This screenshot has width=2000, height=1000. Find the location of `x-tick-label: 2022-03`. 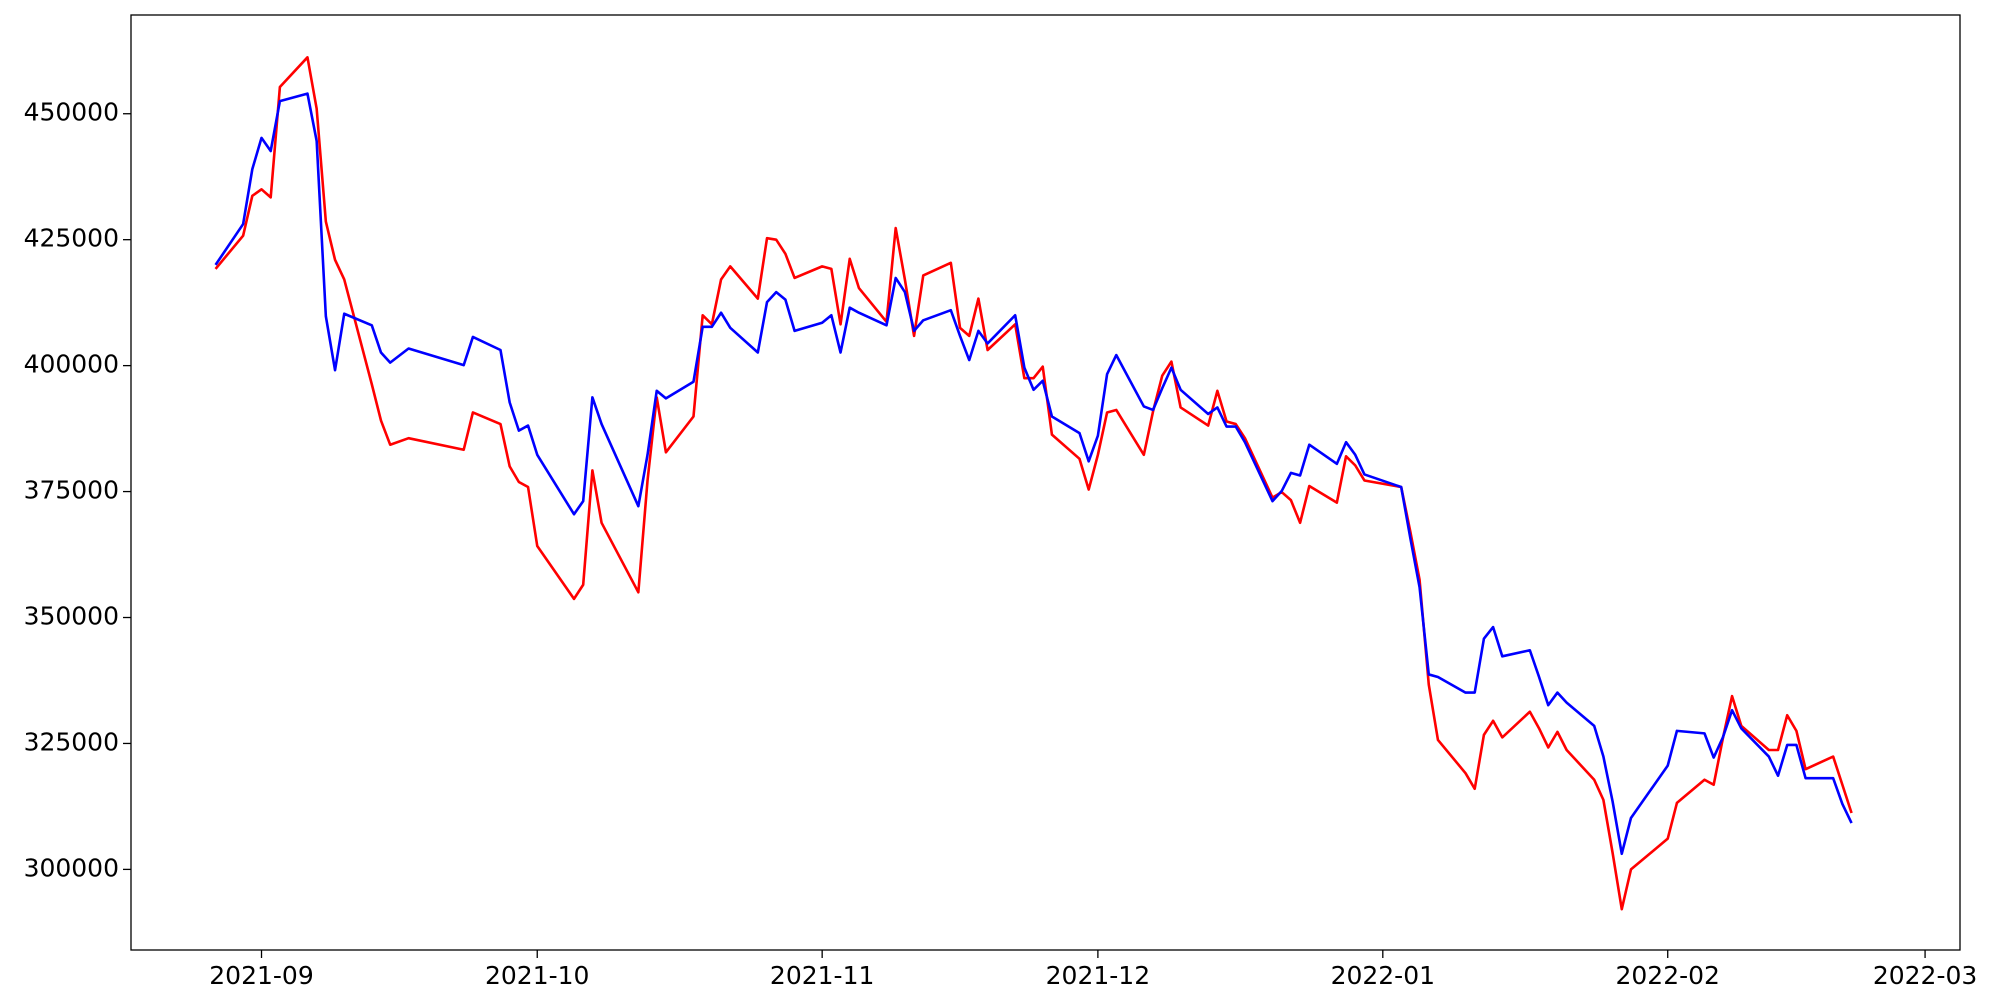

x-tick-label: 2022-03 is located at coordinates (1925, 975).